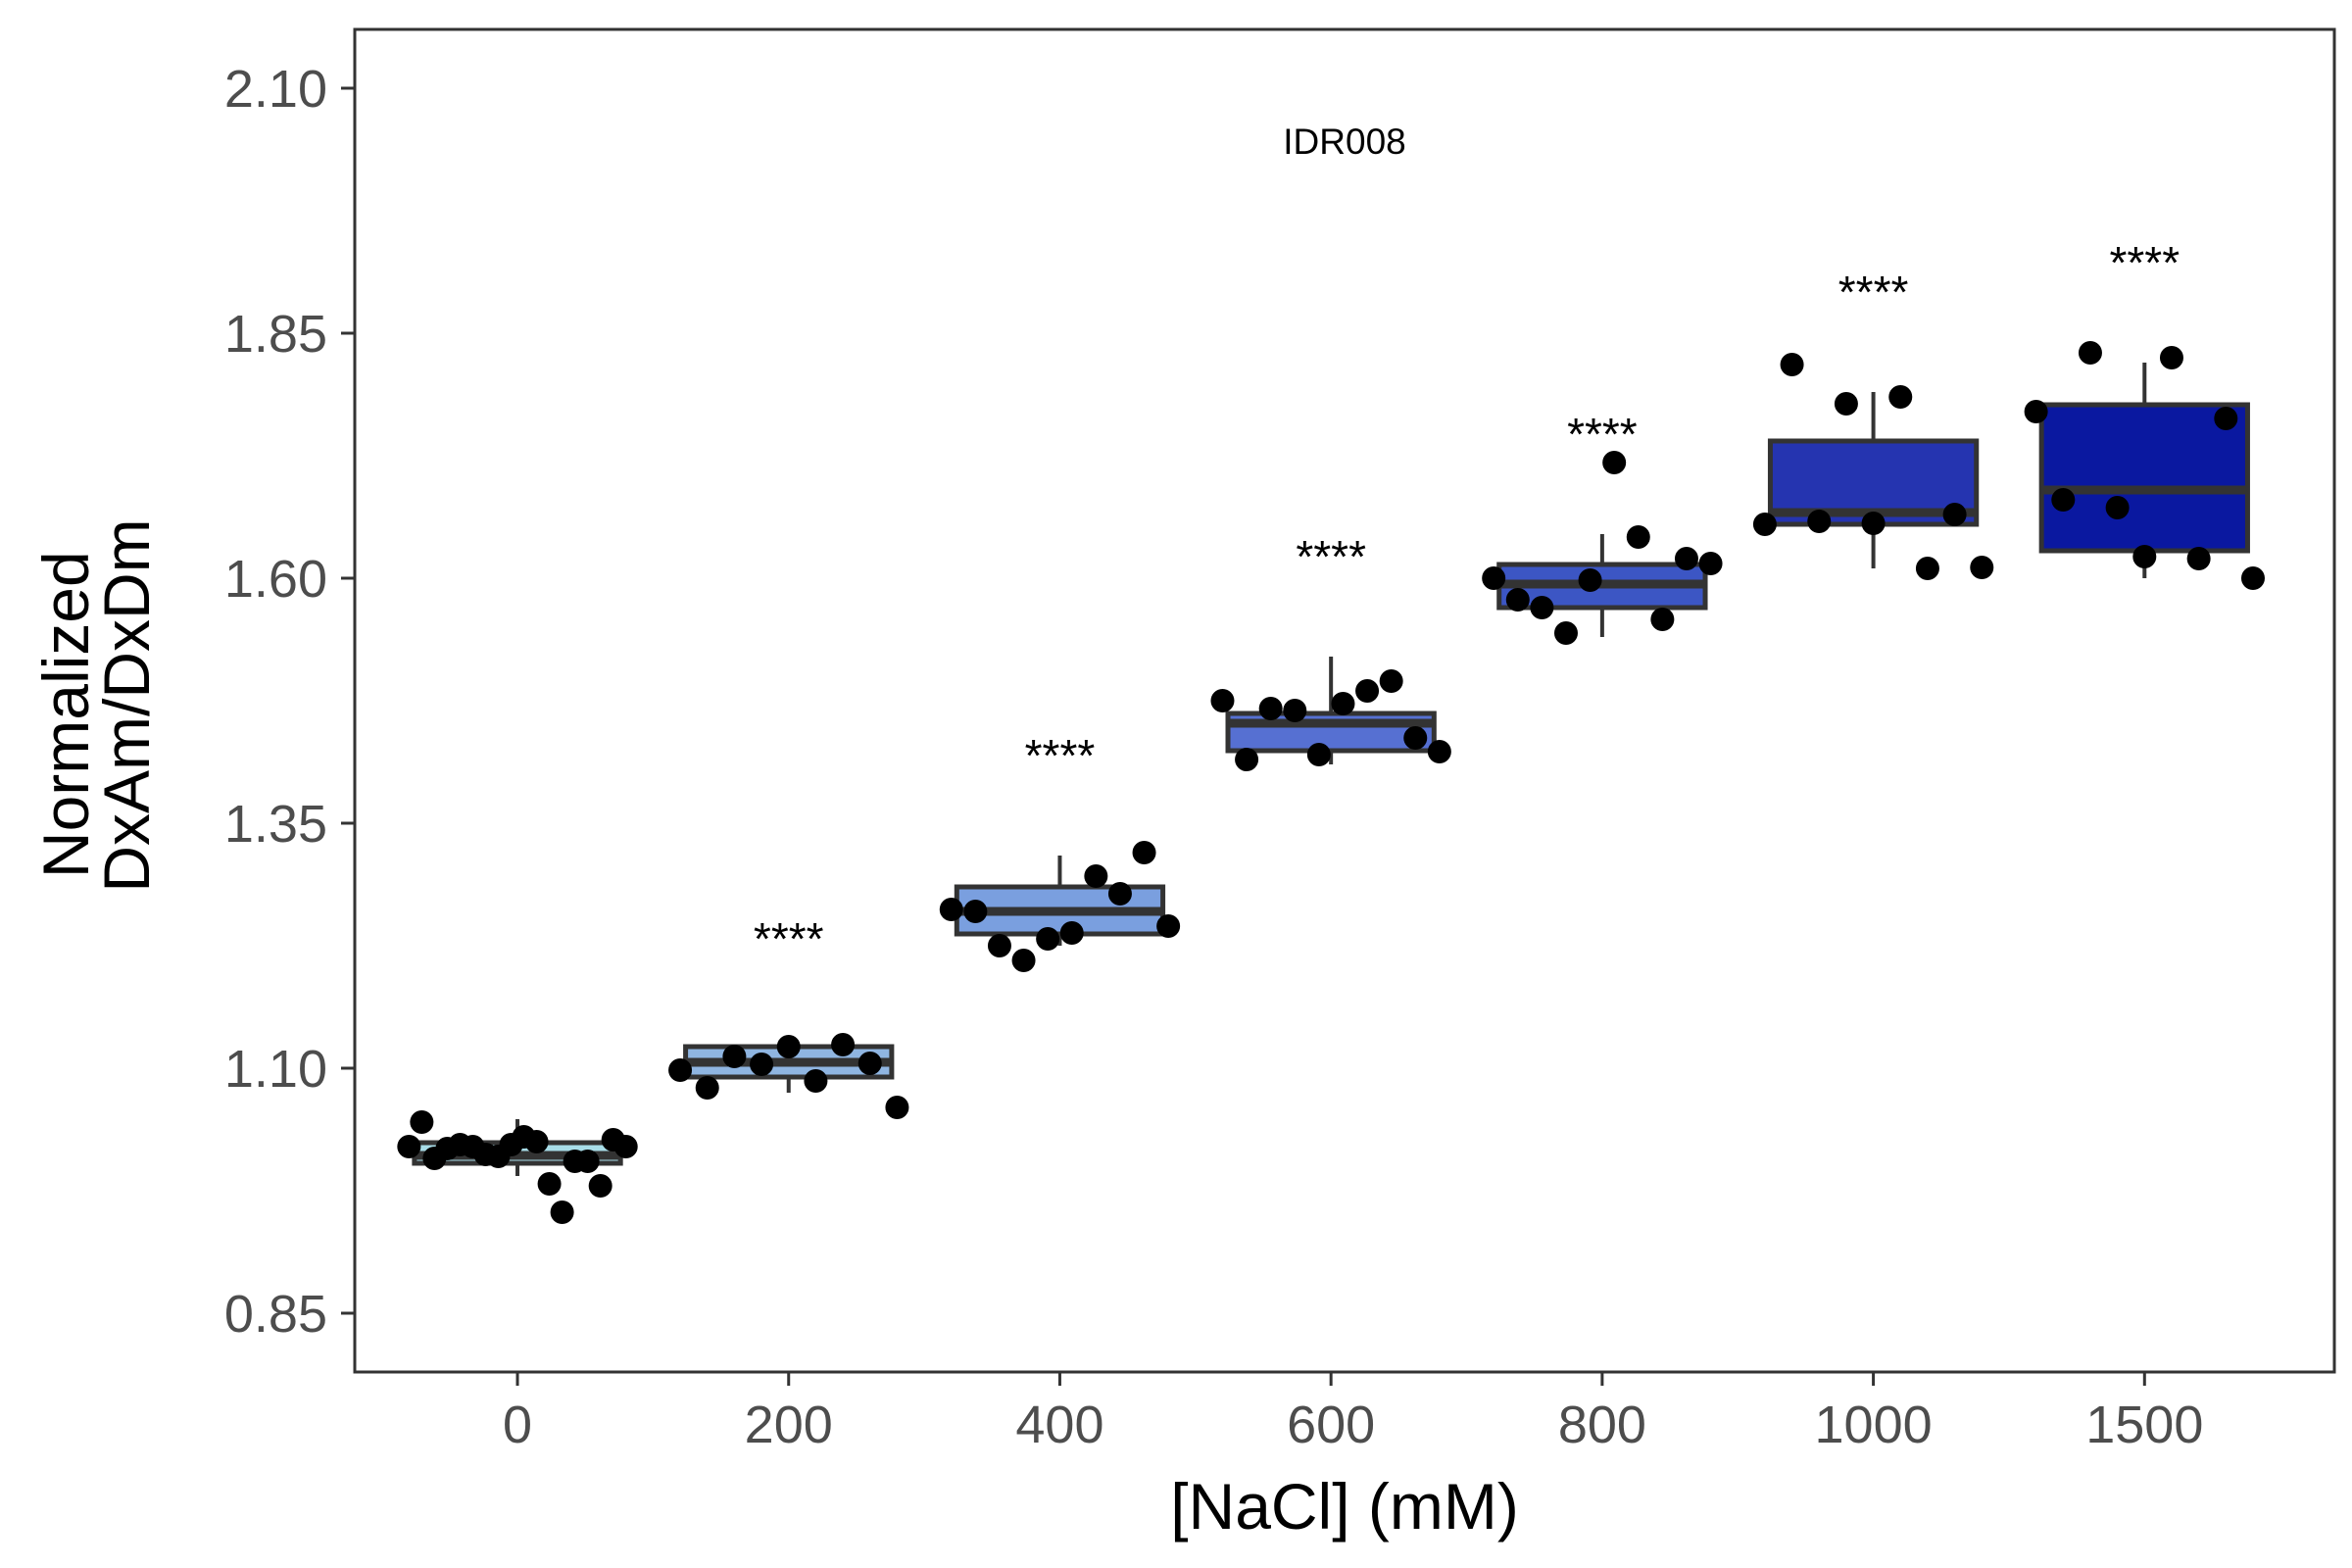  What do you see at coordinates (275, 1069) in the screenshot?
I see `y-tick-label: 1.10` at bounding box center [275, 1069].